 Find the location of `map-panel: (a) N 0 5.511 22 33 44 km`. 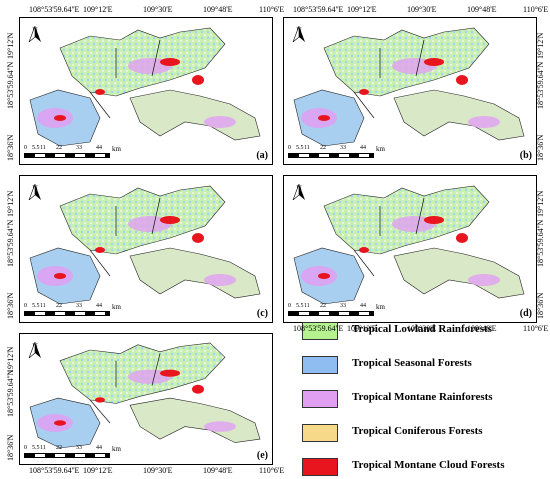

map-panel: (a) N 0 5.511 22 33 44 km is located at coordinates (146, 91).